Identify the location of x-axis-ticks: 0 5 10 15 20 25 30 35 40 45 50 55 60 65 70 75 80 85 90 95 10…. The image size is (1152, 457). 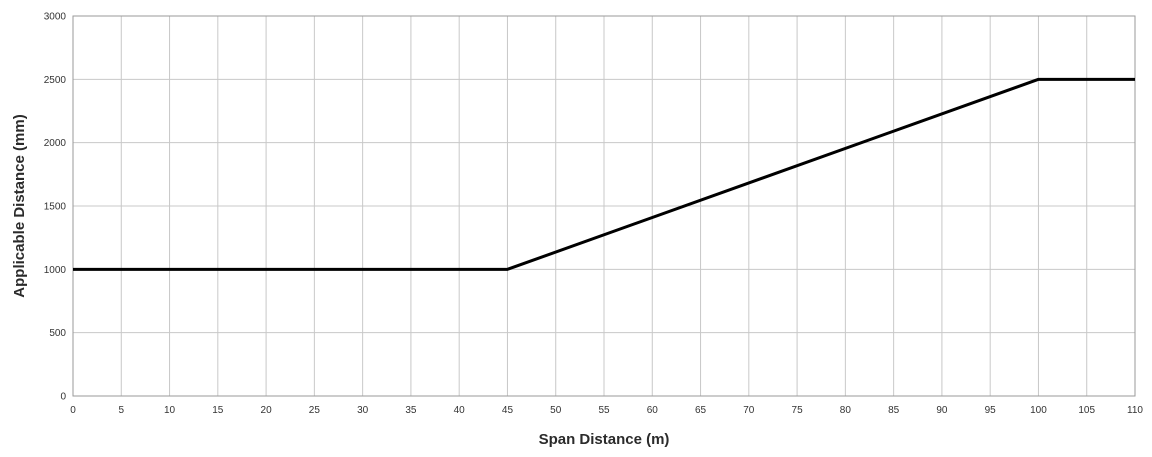
(606, 410).